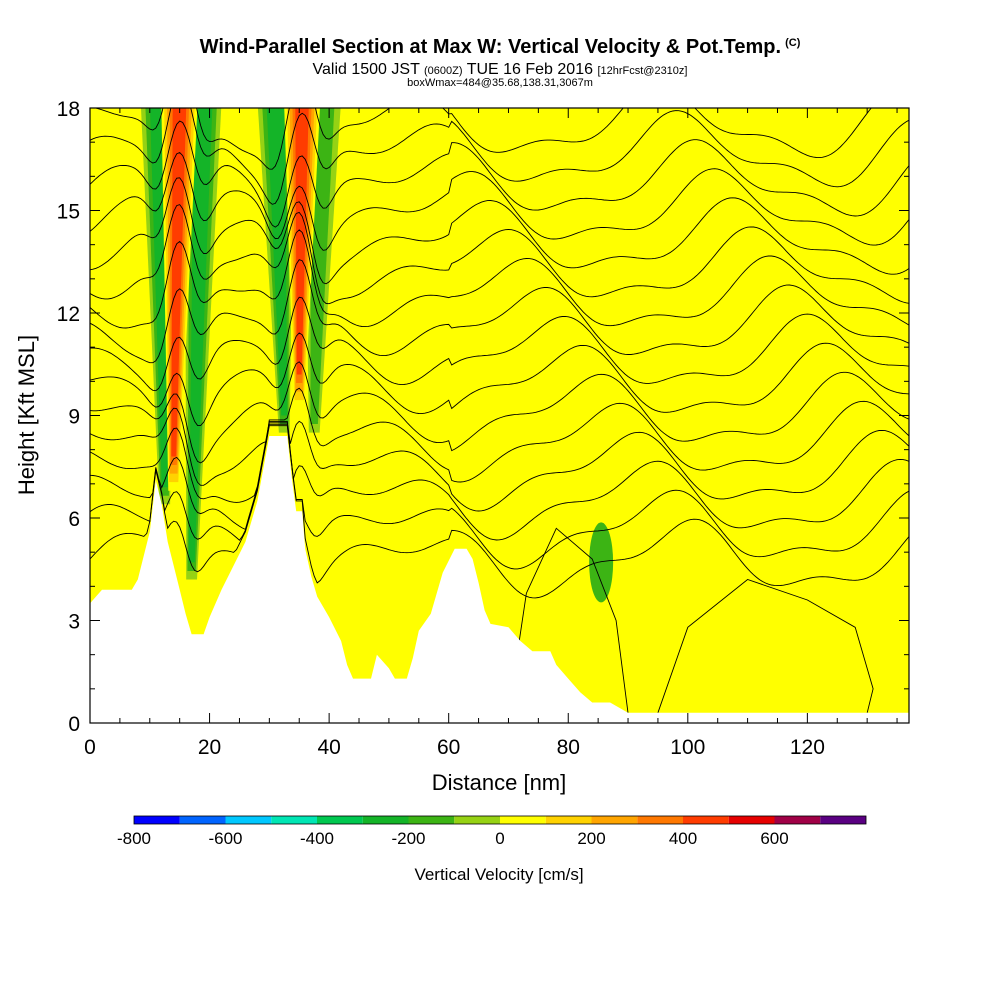 The height and width of the screenshot is (1000, 1000). What do you see at coordinates (317, 838) in the screenshot?
I see `colorbar-tick-label: -400` at bounding box center [317, 838].